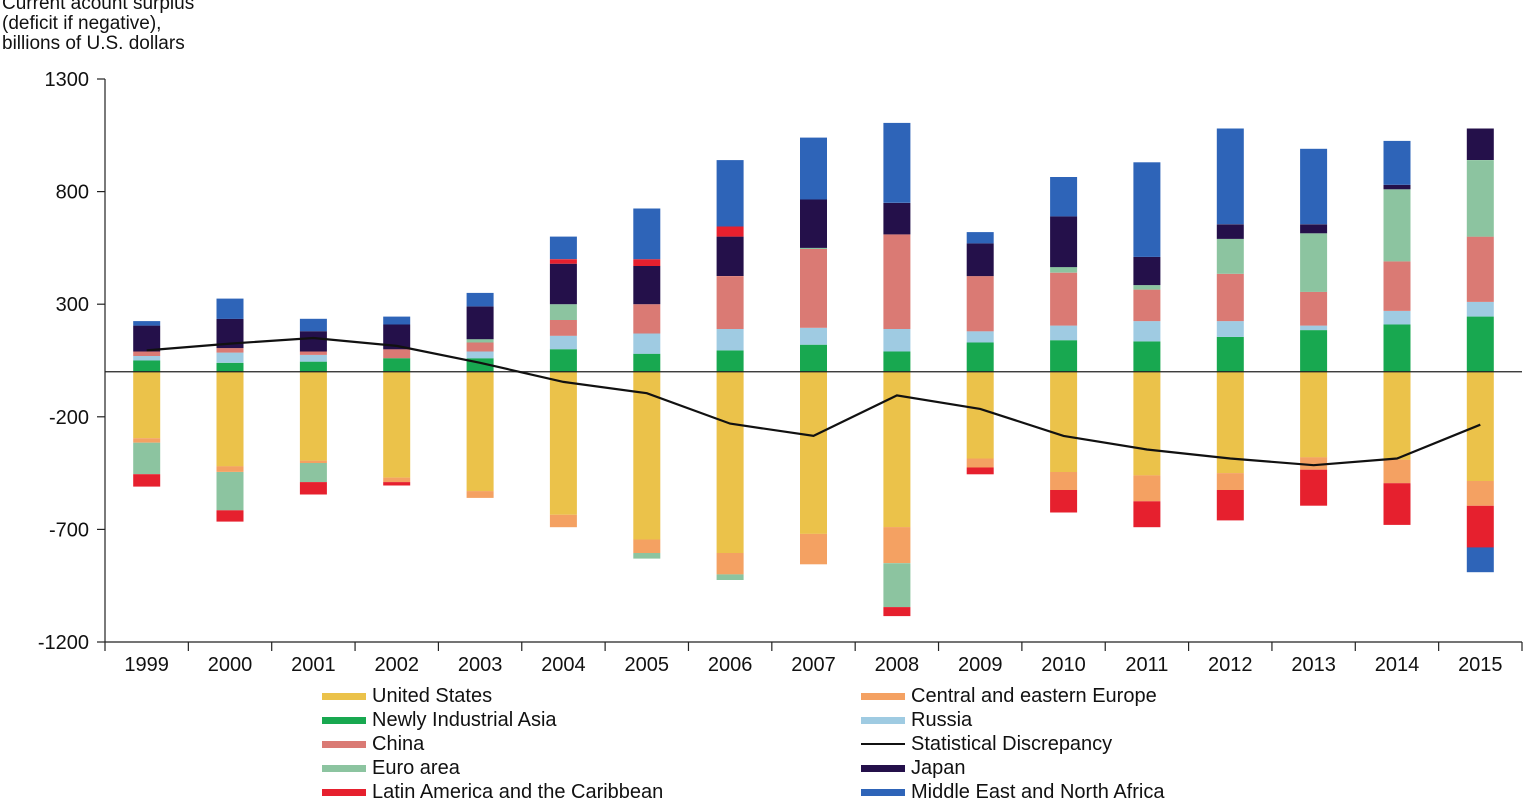 The width and height of the screenshot is (1525, 804). What do you see at coordinates (391, 768) in the screenshot?
I see `legend-item: Euro area` at bounding box center [391, 768].